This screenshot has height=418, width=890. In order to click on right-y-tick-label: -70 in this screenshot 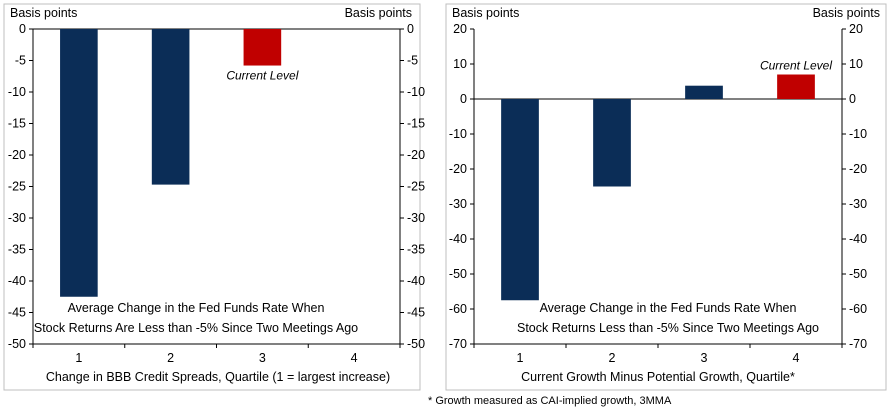, I will do `click(858, 344)`.